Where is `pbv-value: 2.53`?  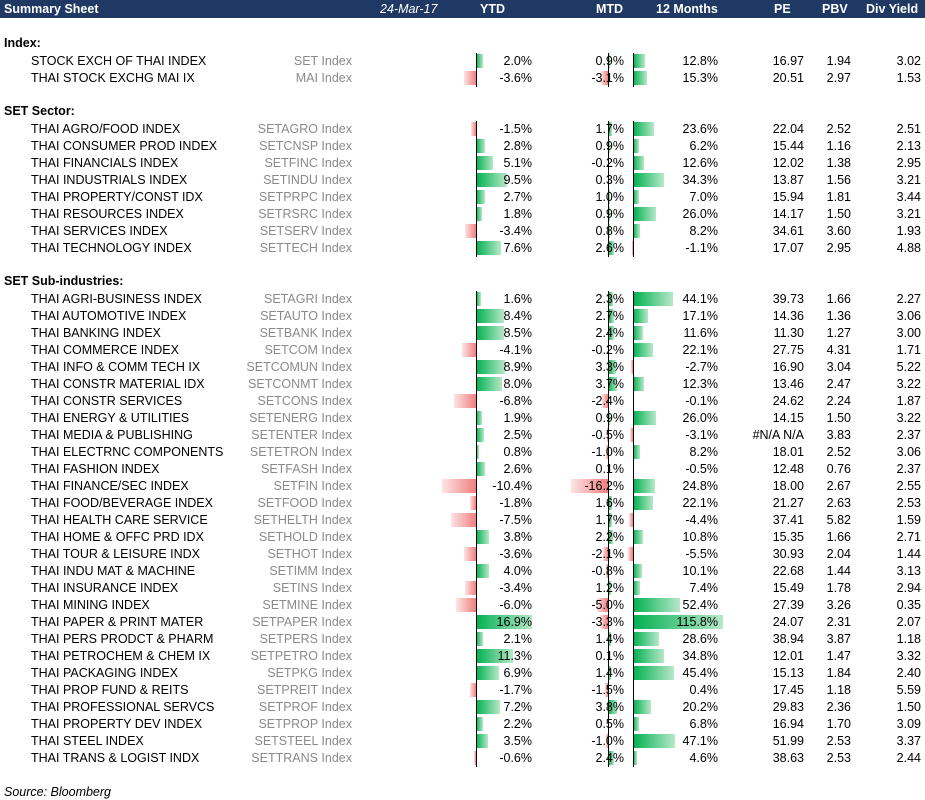 pbv-value: 2.53 is located at coordinates (838, 758).